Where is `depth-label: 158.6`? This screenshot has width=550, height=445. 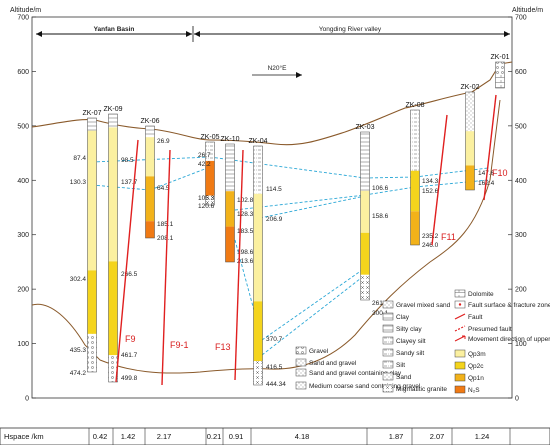
depth-label: 158.6 is located at coordinates (380, 216).